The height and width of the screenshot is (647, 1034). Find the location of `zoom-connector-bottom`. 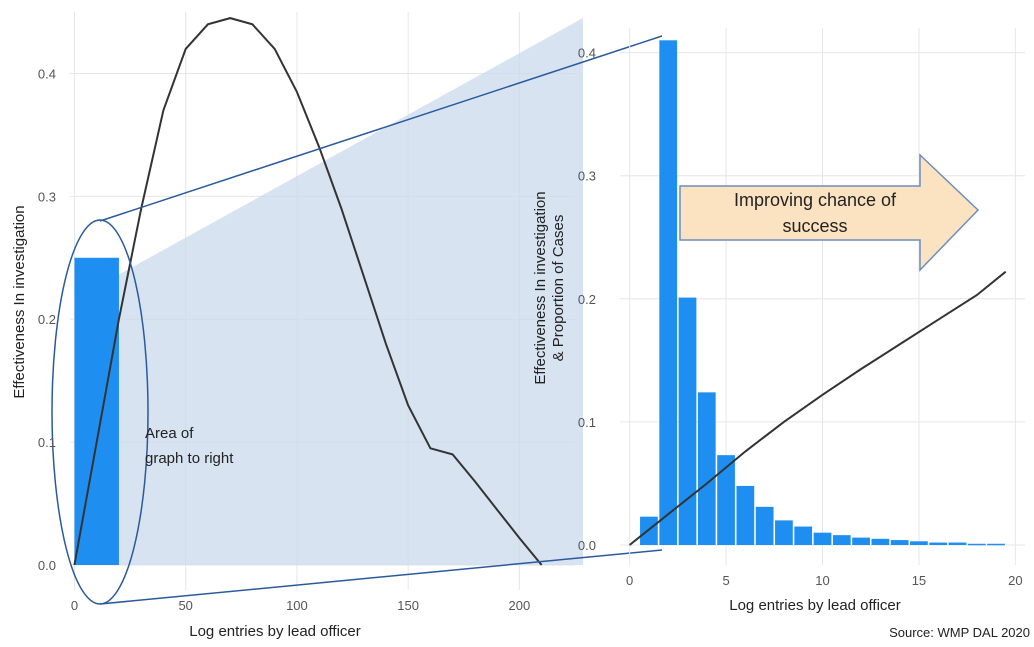

zoom-connector-bottom is located at coordinates (381, 577).